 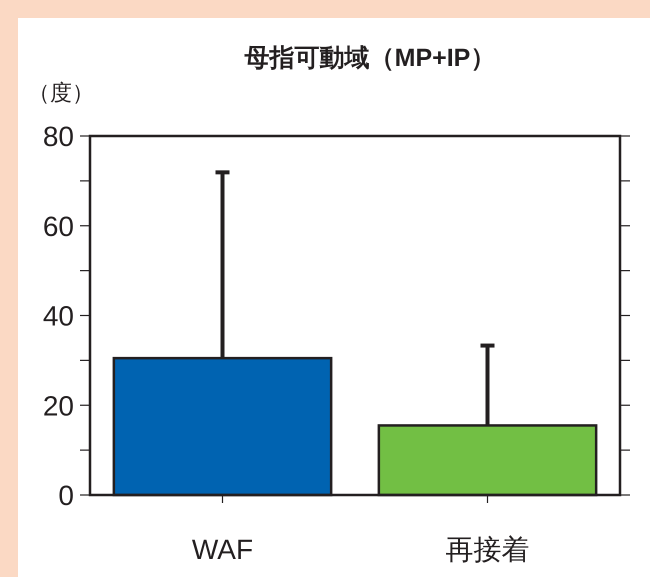 I want to click on x-tick-label: WAF, so click(x=223, y=549).